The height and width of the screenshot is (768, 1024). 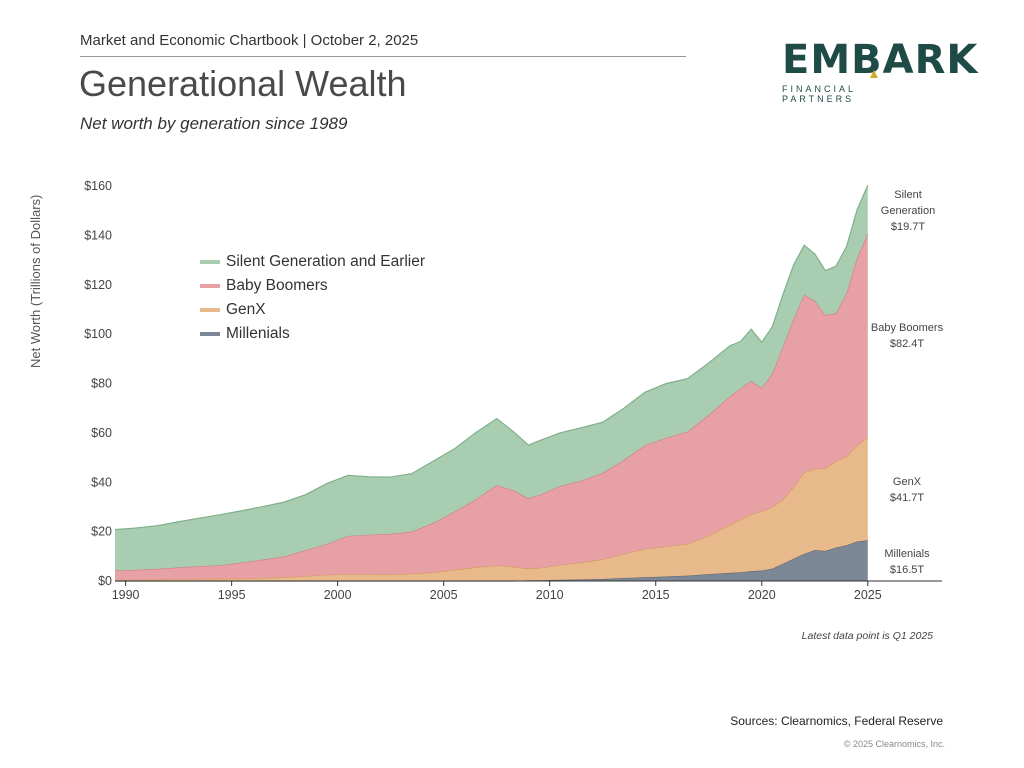 I want to click on y-axis-label: Net Worth (Trillions of Dollars), so click(x=35, y=281).